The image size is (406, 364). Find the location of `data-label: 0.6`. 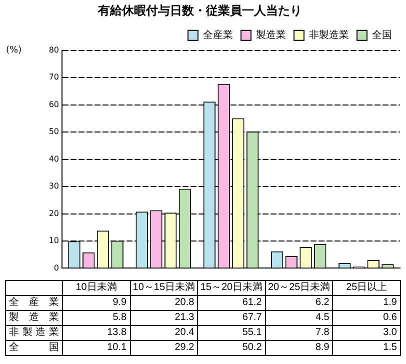

data-label: 0.6 is located at coordinates (366, 318).